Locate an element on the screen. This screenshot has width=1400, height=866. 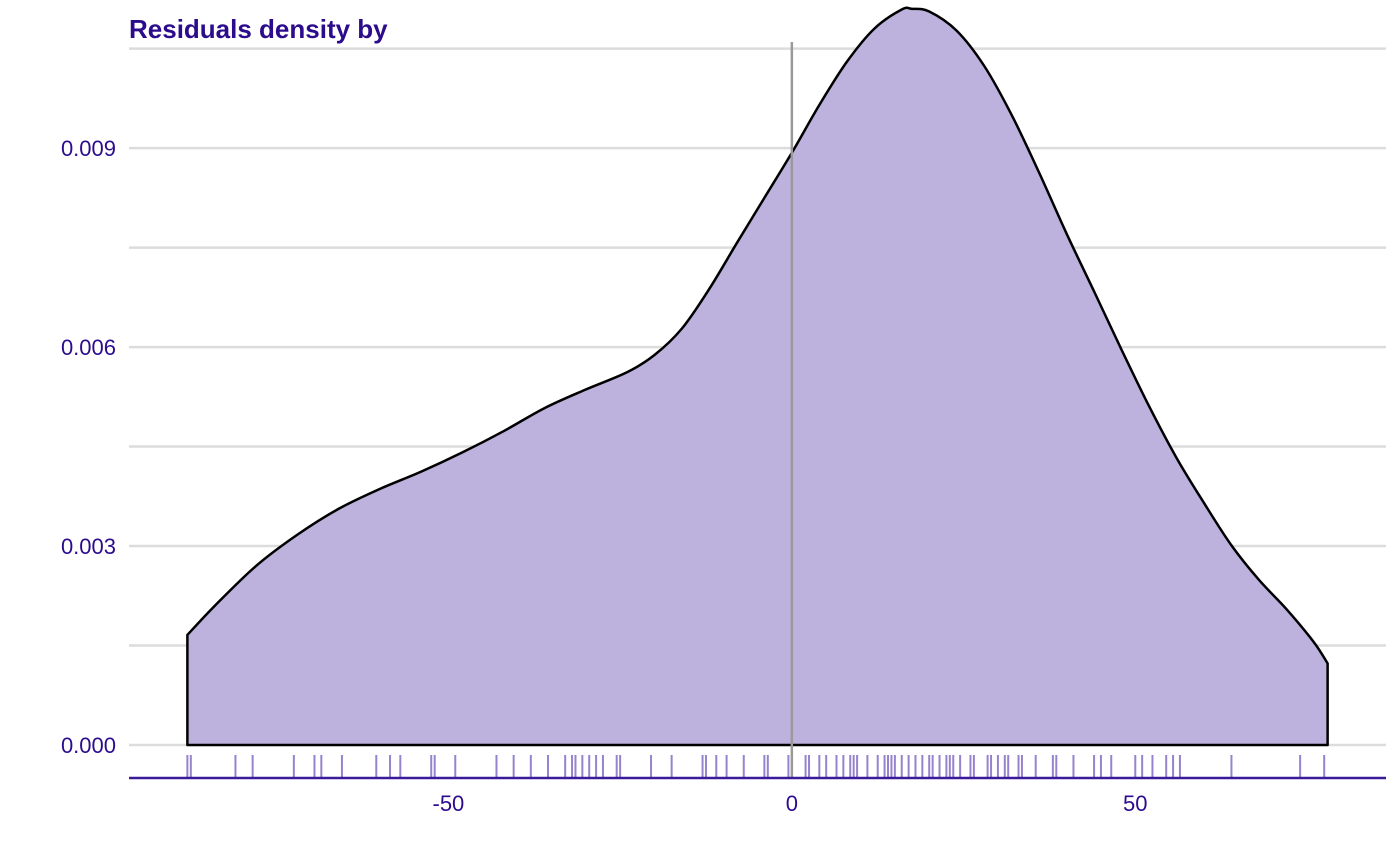
x-tick-label: 50 is located at coordinates (1135, 803).